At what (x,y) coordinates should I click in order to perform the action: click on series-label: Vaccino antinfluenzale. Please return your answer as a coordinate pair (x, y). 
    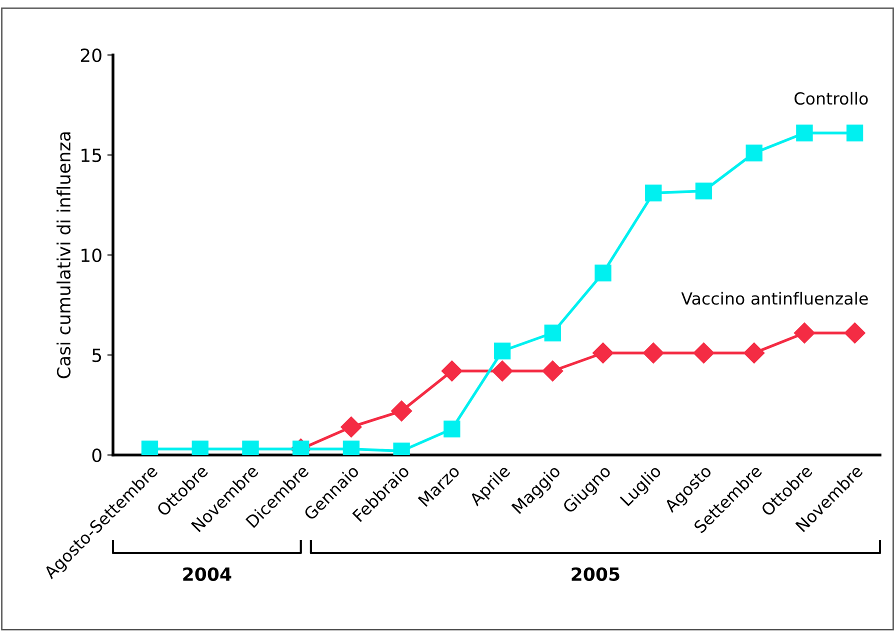
    Looking at the image, I should click on (774, 298).